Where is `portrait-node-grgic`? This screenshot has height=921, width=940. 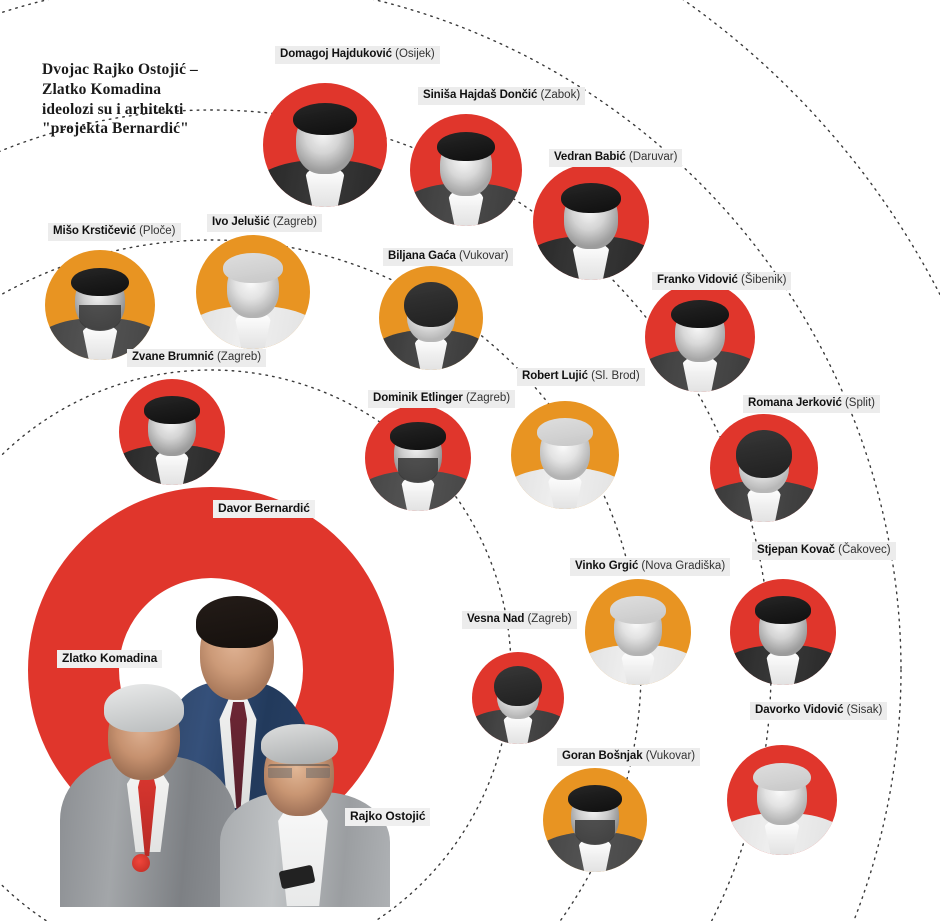 portrait-node-grgic is located at coordinates (638, 632).